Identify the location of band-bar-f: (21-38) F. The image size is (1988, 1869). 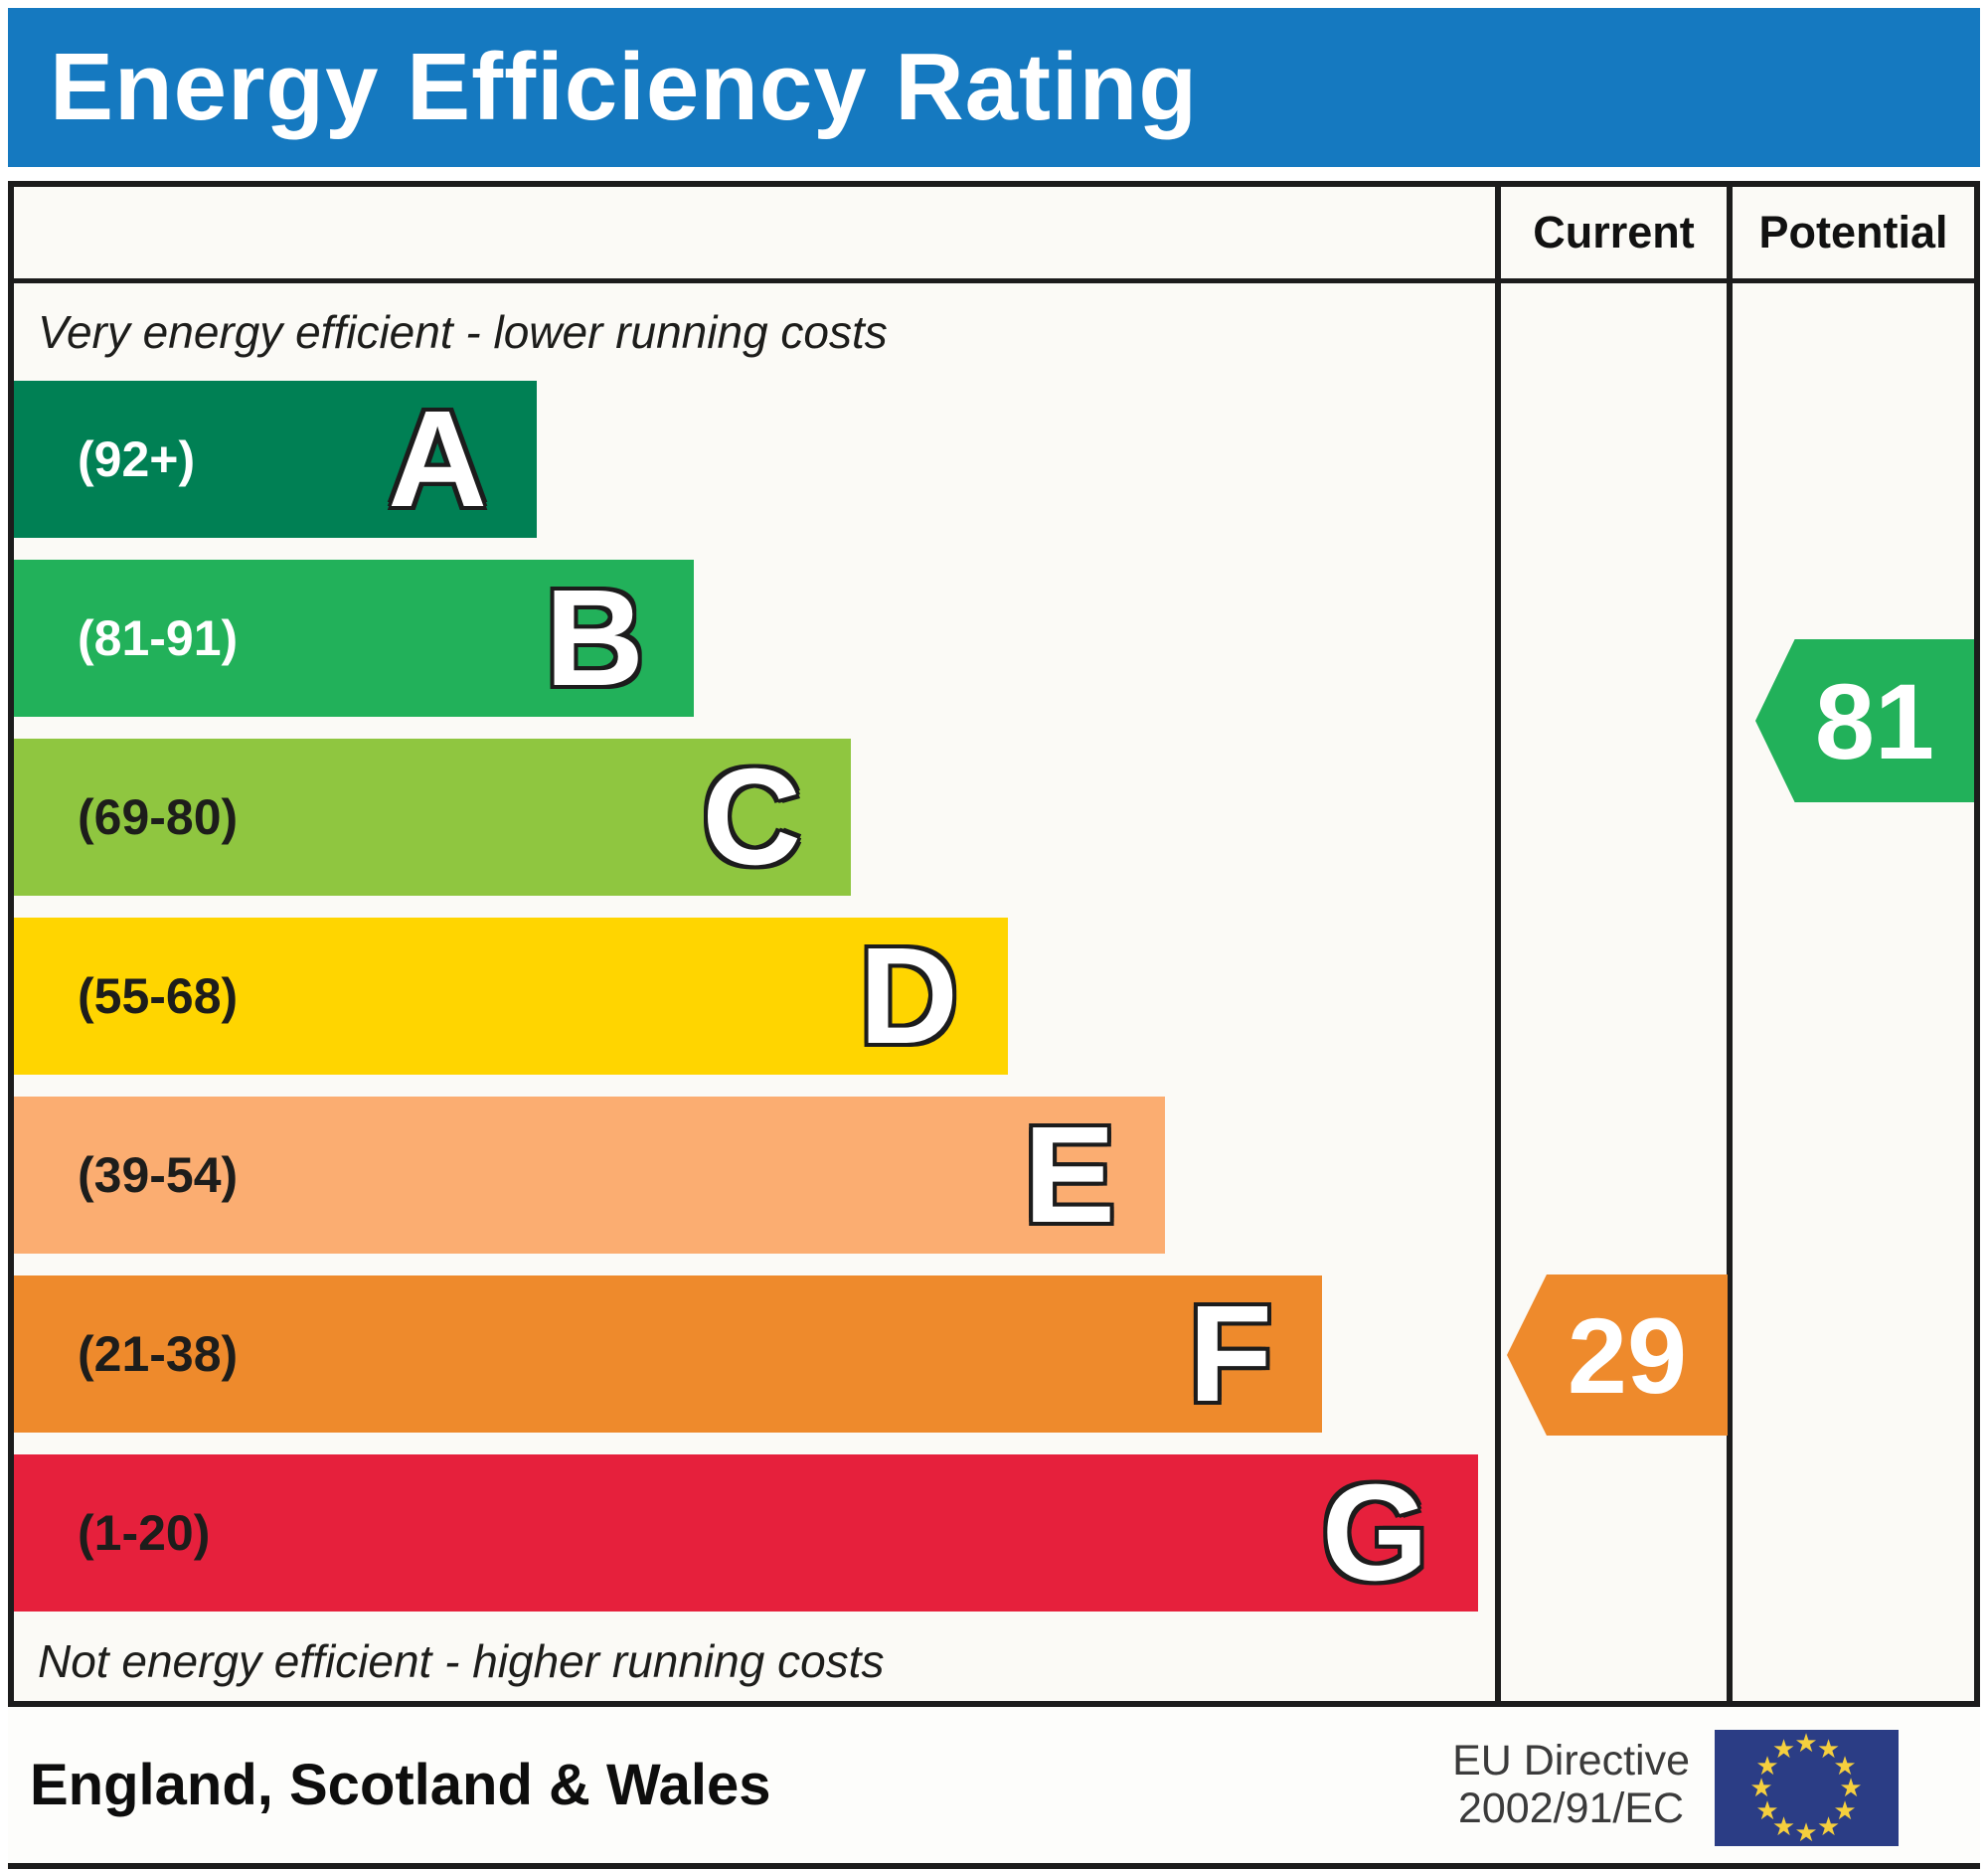
(668, 1354).